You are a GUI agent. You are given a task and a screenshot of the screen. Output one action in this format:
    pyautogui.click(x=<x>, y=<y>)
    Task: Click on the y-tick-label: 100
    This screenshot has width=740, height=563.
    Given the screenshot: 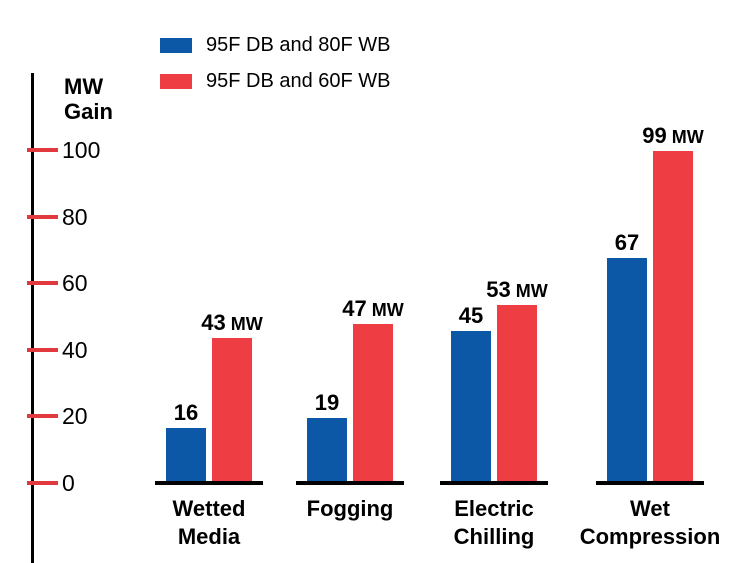 What is the action you would take?
    pyautogui.click(x=81, y=150)
    